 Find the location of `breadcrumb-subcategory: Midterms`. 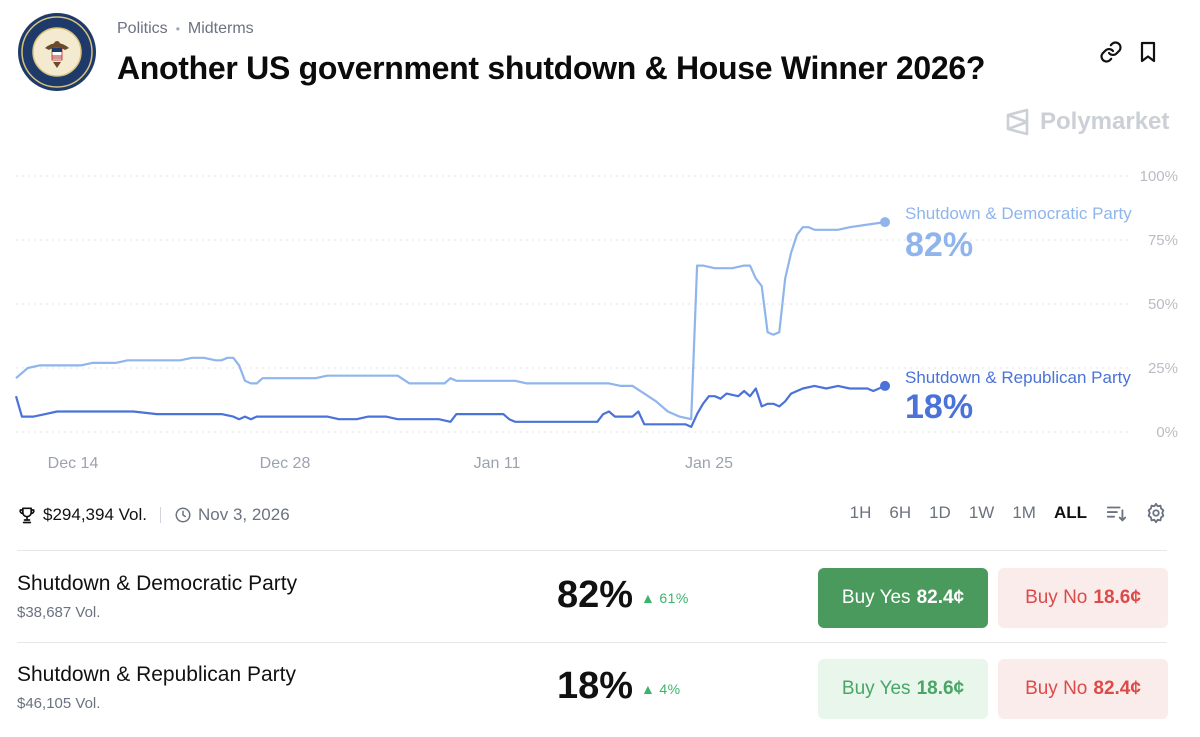

breadcrumb-subcategory: Midterms is located at coordinates (220, 28).